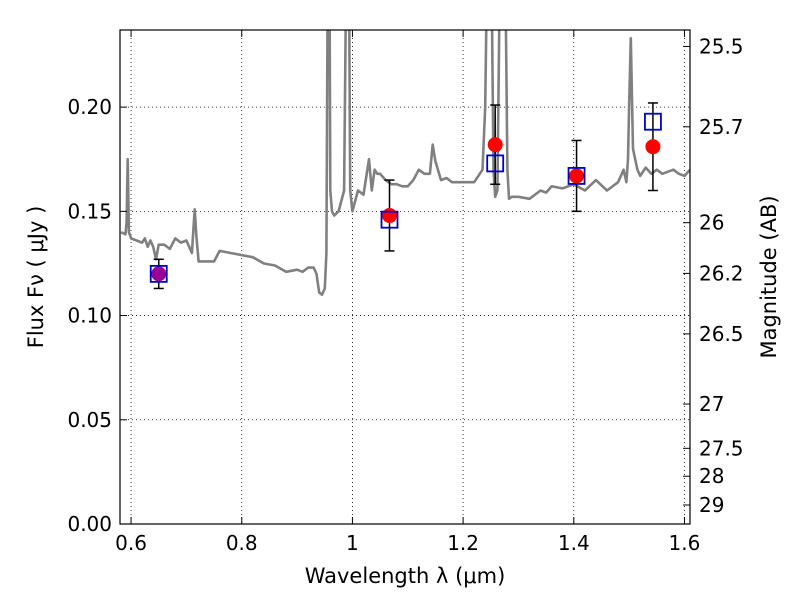 This screenshot has width=800, height=600. I want to click on y-tick-label: 0.10, so click(89, 316).